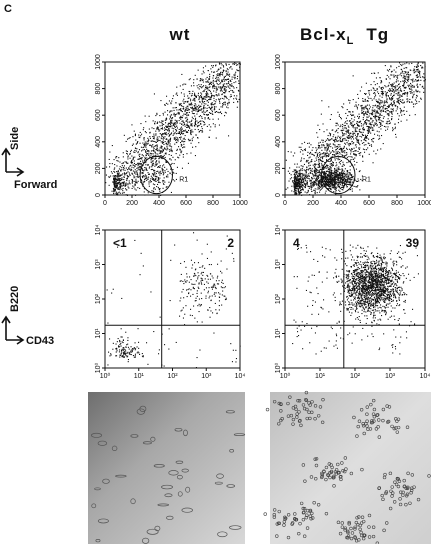 The width and height of the screenshot is (431, 544). What do you see at coordinates (341, 203) in the screenshot?
I see `x-tick-label: 400` at bounding box center [341, 203].